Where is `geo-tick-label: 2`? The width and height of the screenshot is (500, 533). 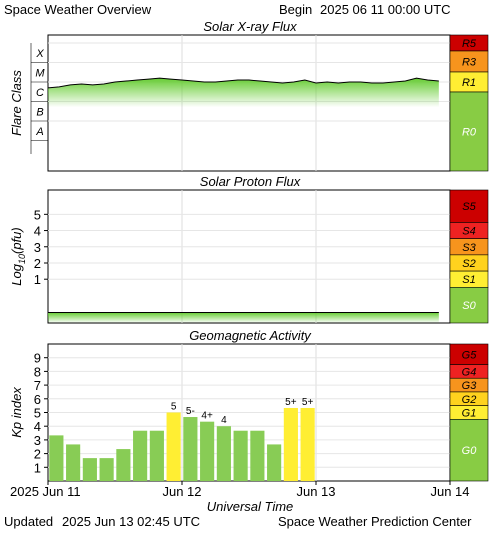 geo-tick-label: 2 is located at coordinates (37, 454).